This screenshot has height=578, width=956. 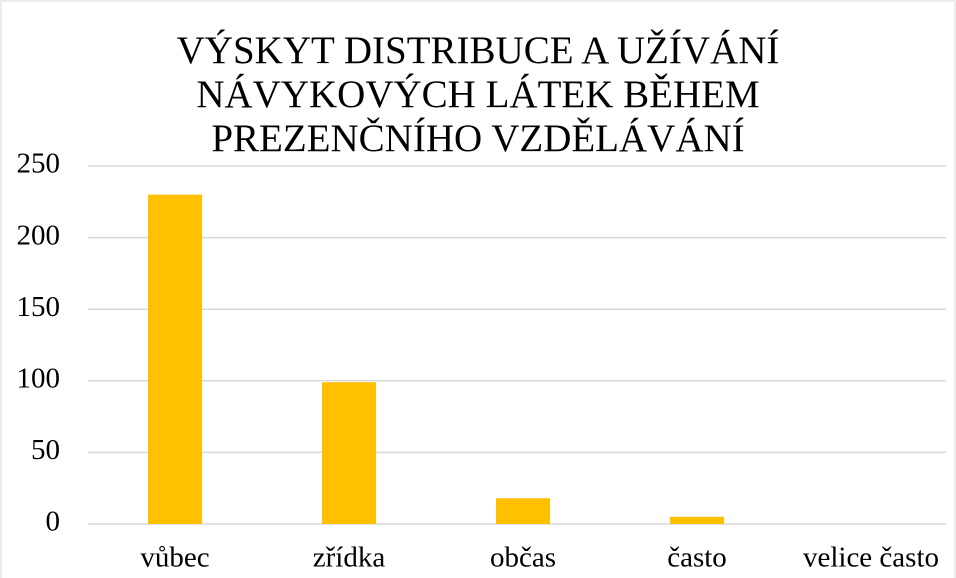 What do you see at coordinates (871, 558) in the screenshot?
I see `x-tick-label: velice často` at bounding box center [871, 558].